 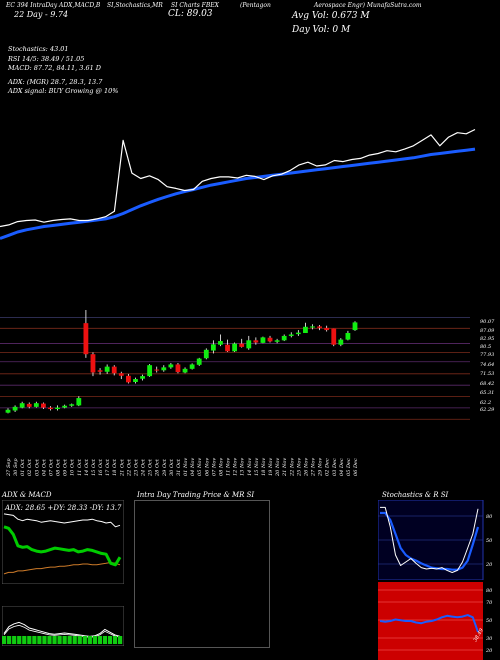 I want to click on avg-vol: Avg Vol: 0.673 M, so click(x=331, y=16).